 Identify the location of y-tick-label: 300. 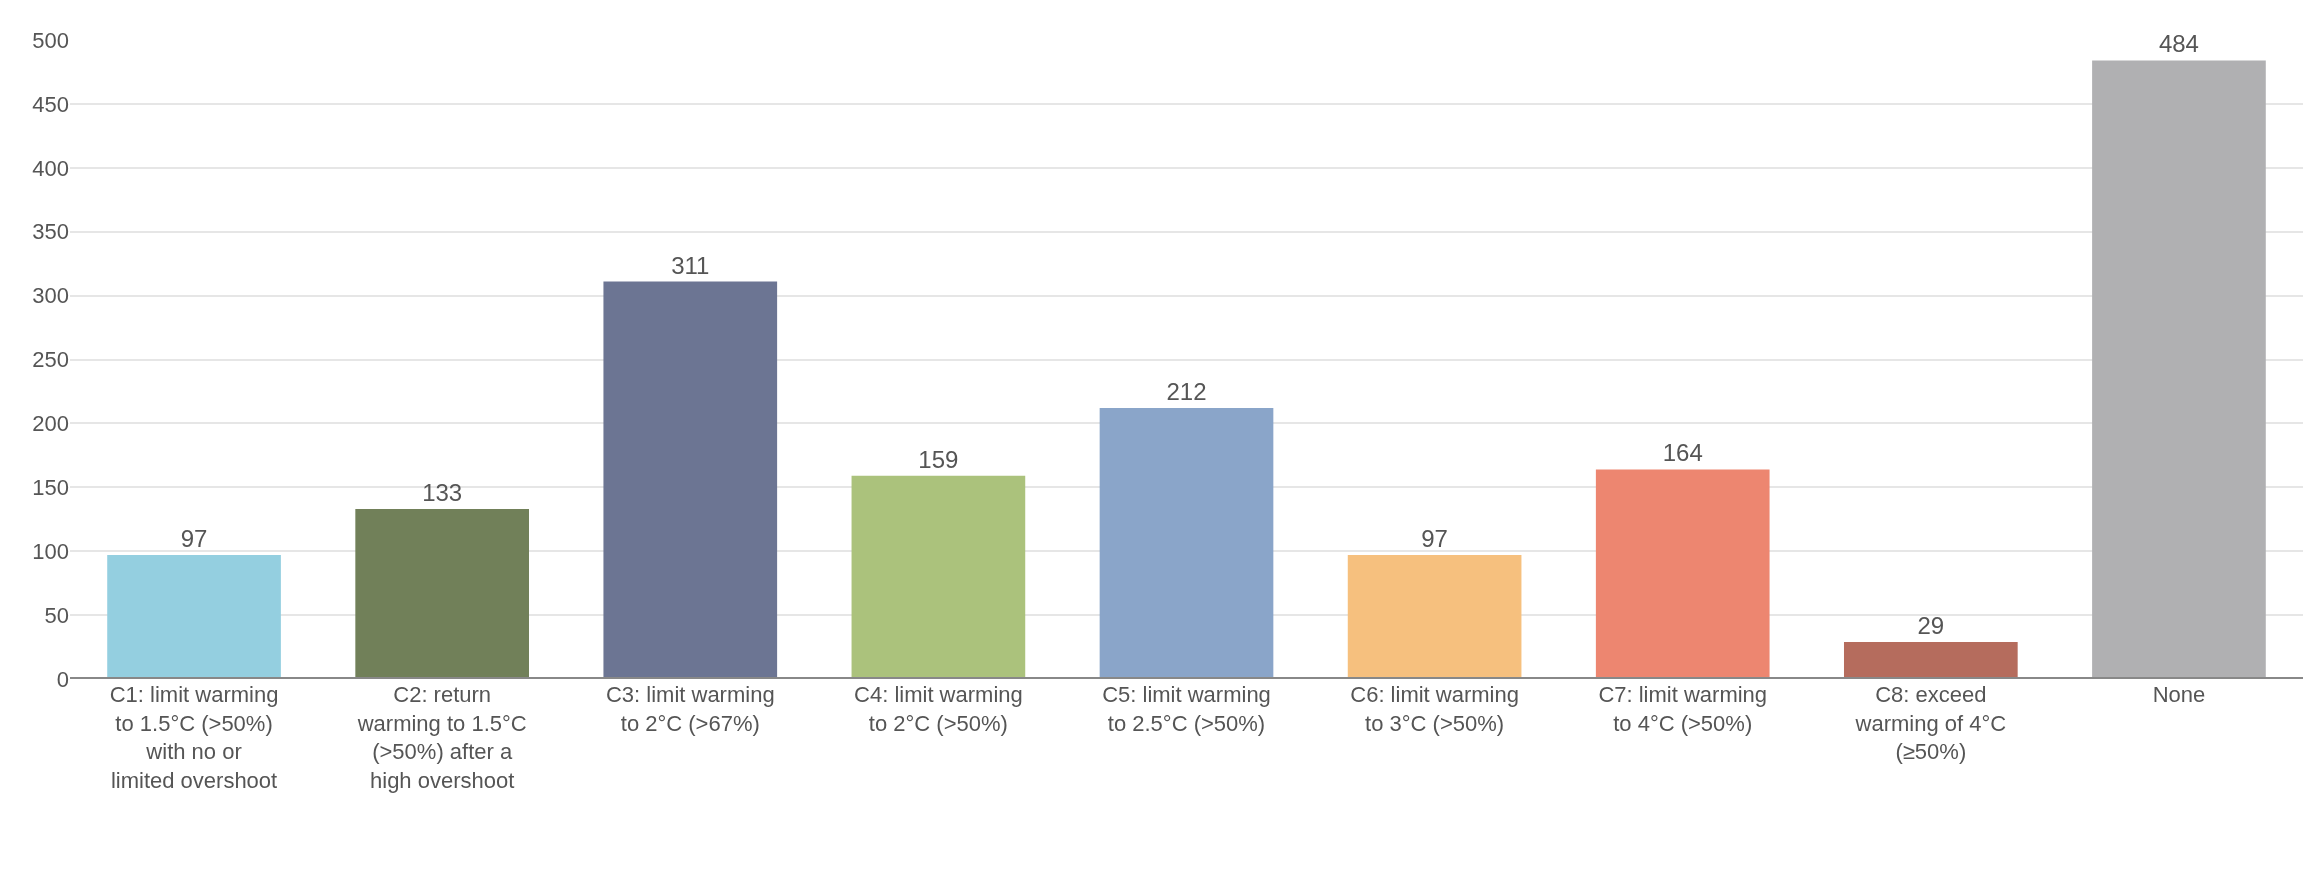
(50, 296).